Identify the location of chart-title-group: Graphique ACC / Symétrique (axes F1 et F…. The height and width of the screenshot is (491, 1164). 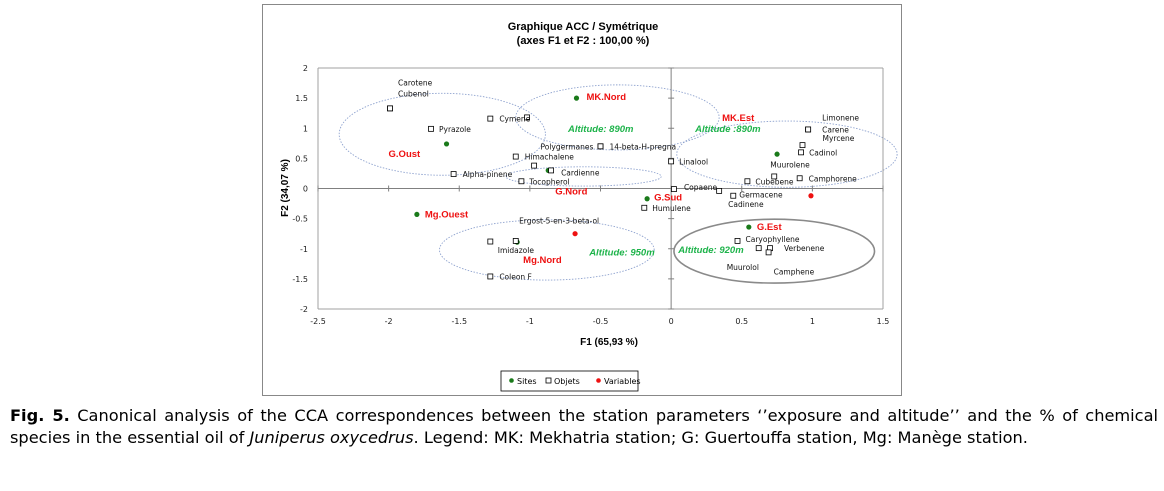
(583, 34).